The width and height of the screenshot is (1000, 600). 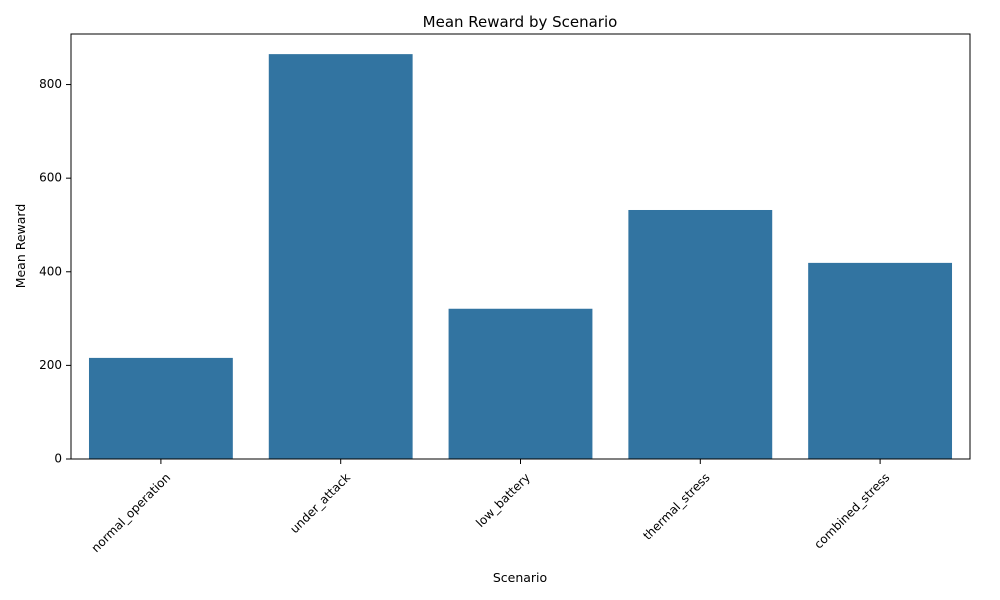 I want to click on bar-normal-operation, so click(x=160, y=408).